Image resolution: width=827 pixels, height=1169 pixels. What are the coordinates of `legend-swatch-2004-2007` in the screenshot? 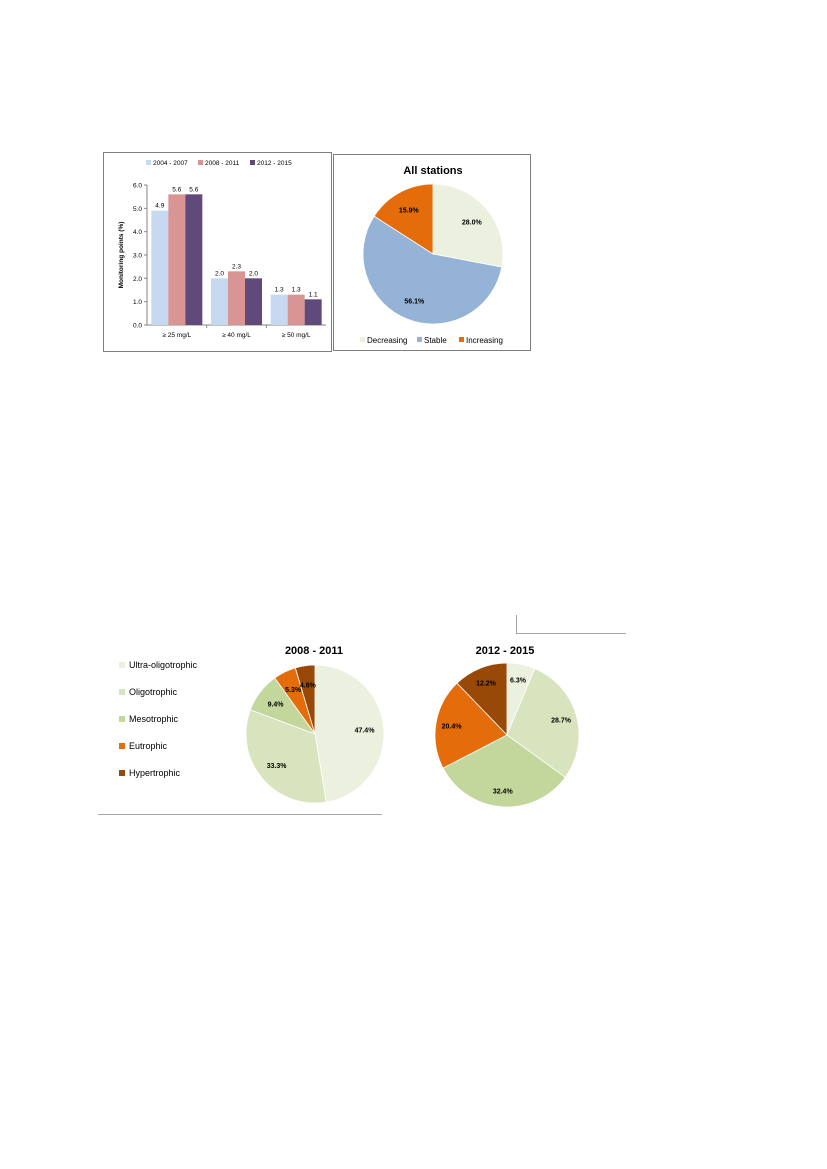 It's located at (148, 162).